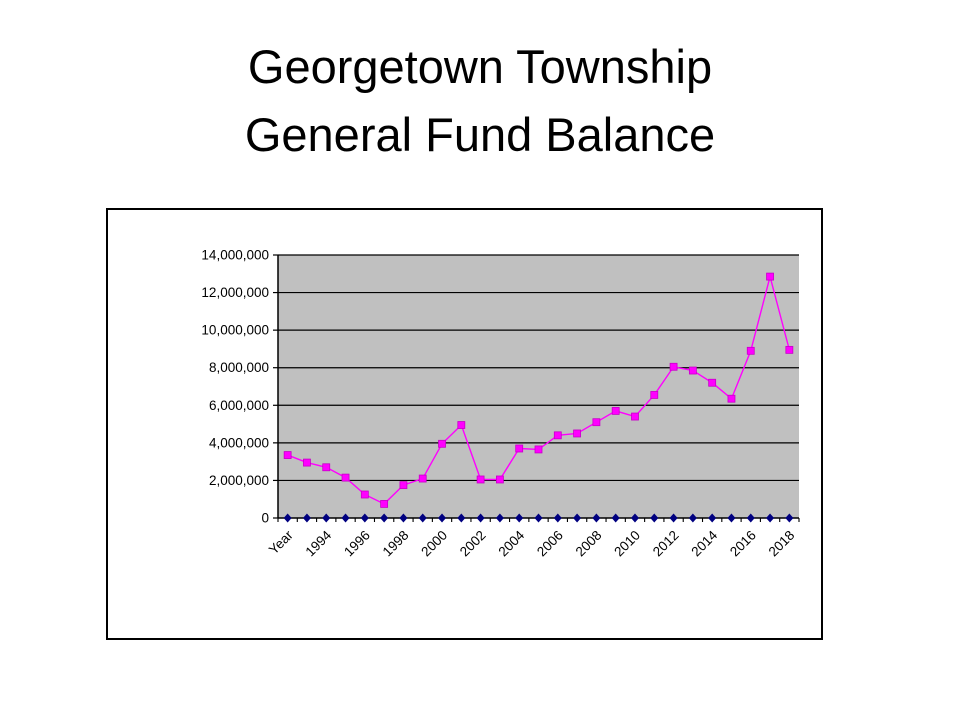 This screenshot has width=960, height=720. What do you see at coordinates (473, 544) in the screenshot?
I see `x-axis-label: 2002` at bounding box center [473, 544].